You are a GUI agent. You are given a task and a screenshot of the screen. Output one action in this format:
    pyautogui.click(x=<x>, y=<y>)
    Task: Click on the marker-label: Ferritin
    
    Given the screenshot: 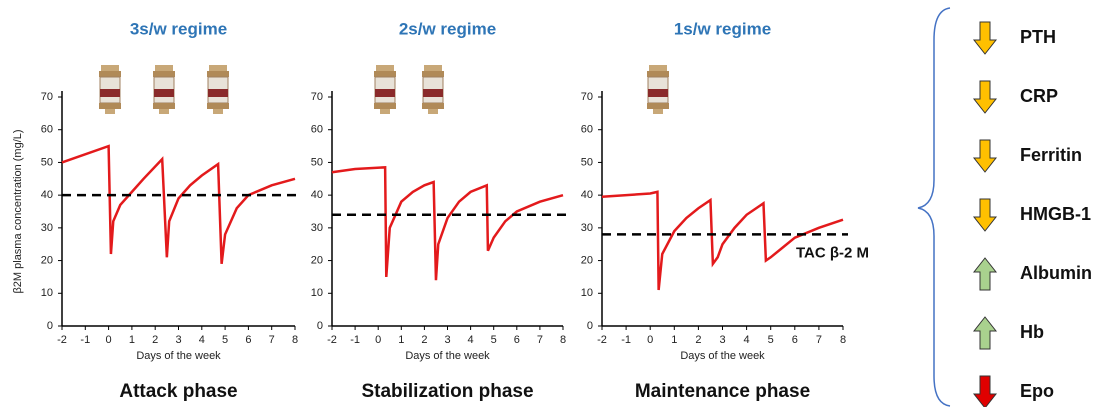 What is the action you would take?
    pyautogui.click(x=1051, y=155)
    